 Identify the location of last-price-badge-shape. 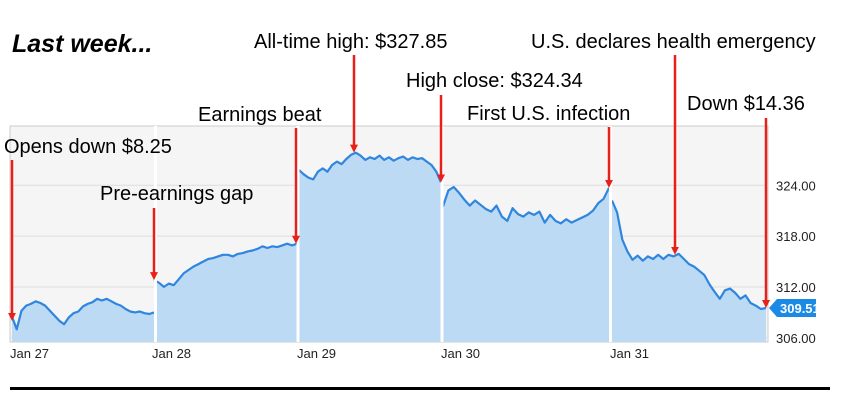
(792, 308).